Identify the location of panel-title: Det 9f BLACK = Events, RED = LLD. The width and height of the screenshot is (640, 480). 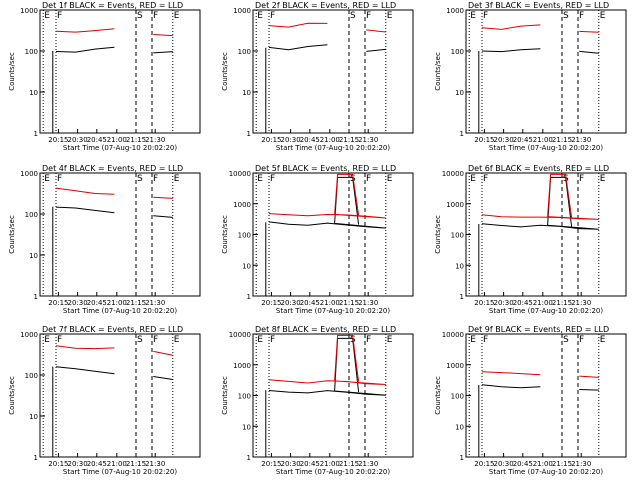
(538, 329).